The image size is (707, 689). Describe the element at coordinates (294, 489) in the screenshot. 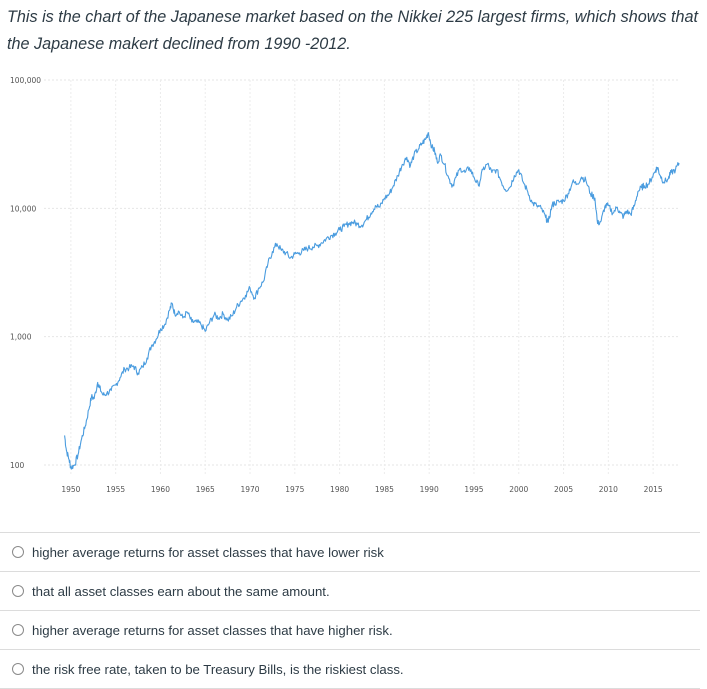

I see `x-tick-label: 1975` at that location.